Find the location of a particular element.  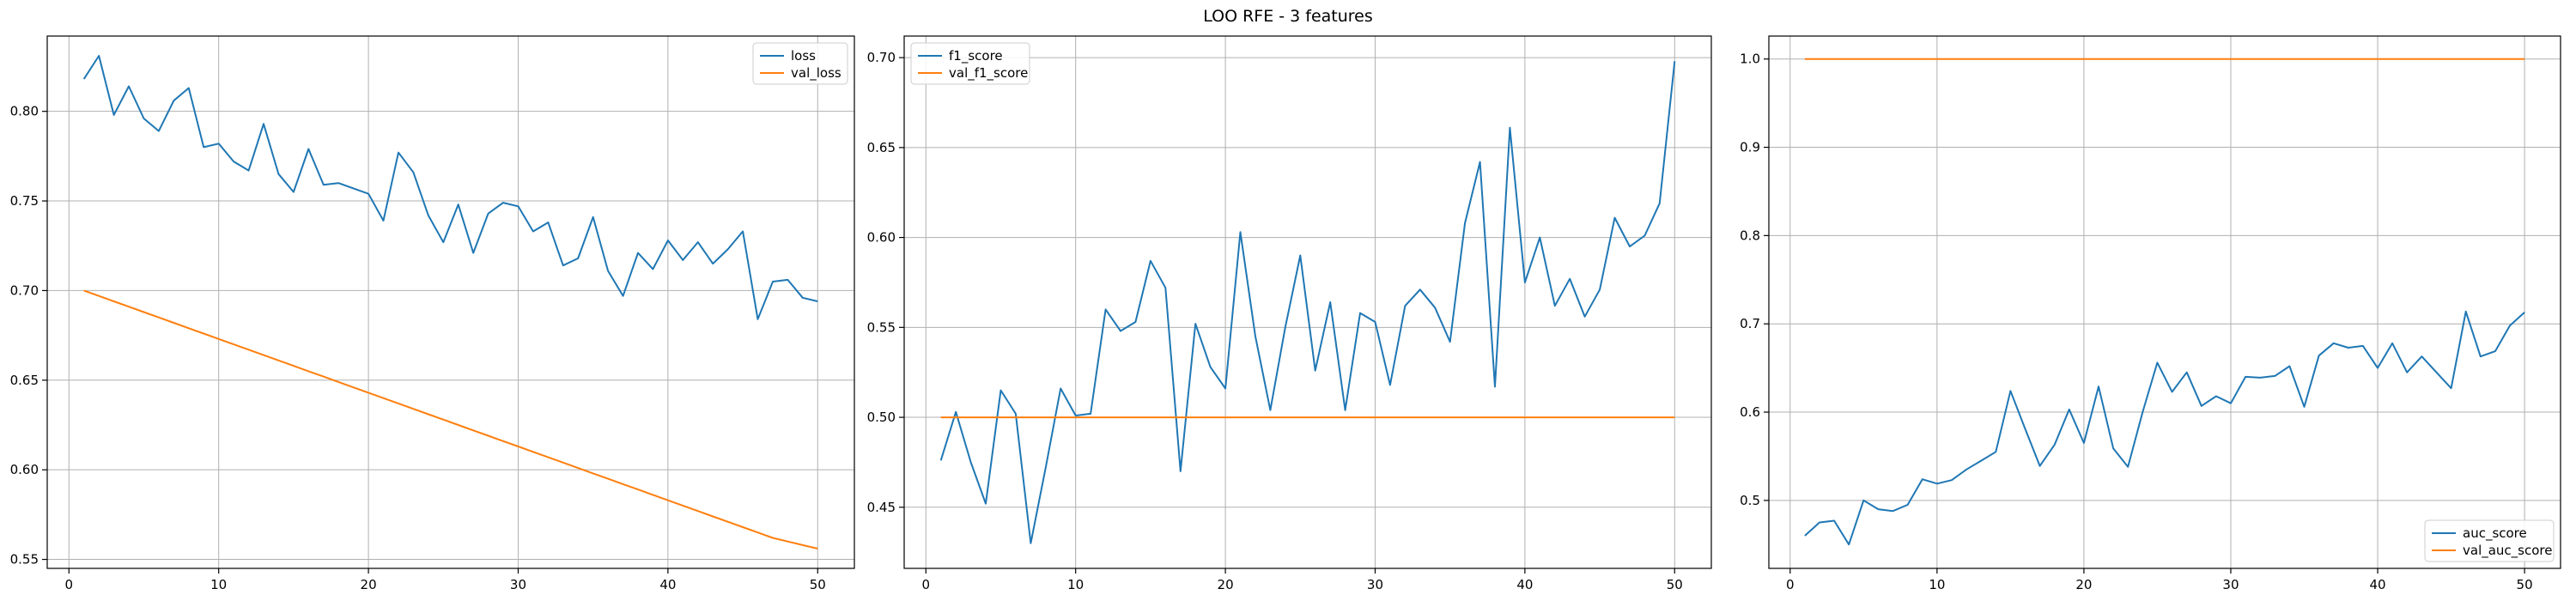

figure-title: LOO RFE - 3 features is located at coordinates (1288, 16).